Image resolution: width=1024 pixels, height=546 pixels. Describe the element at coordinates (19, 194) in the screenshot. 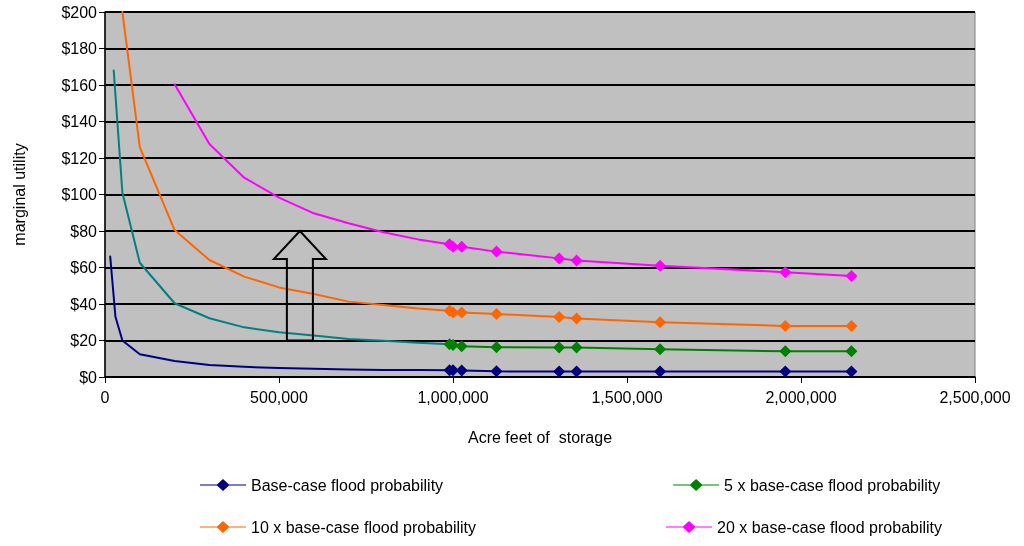

I see `y-axis-title: marginal utility` at that location.